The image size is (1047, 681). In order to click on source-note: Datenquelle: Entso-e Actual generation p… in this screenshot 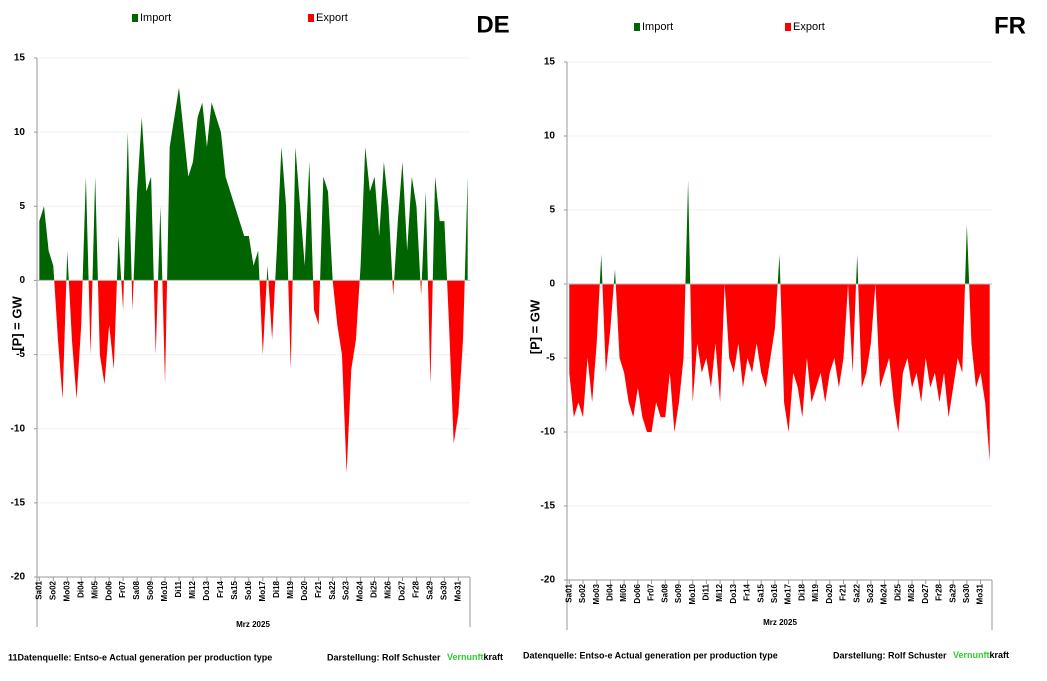, I will do `click(650, 655)`.